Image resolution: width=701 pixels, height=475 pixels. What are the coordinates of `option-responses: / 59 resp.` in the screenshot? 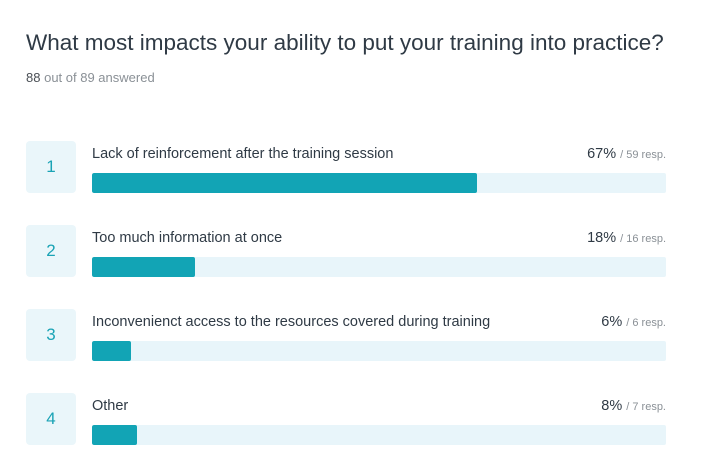 It's located at (643, 155).